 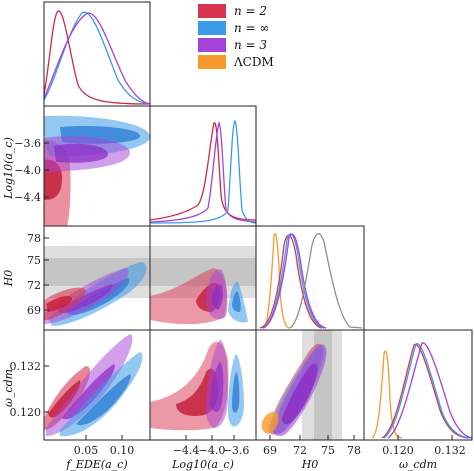 I want to click on panel-h0-vs-logac, so click(x=203, y=285).